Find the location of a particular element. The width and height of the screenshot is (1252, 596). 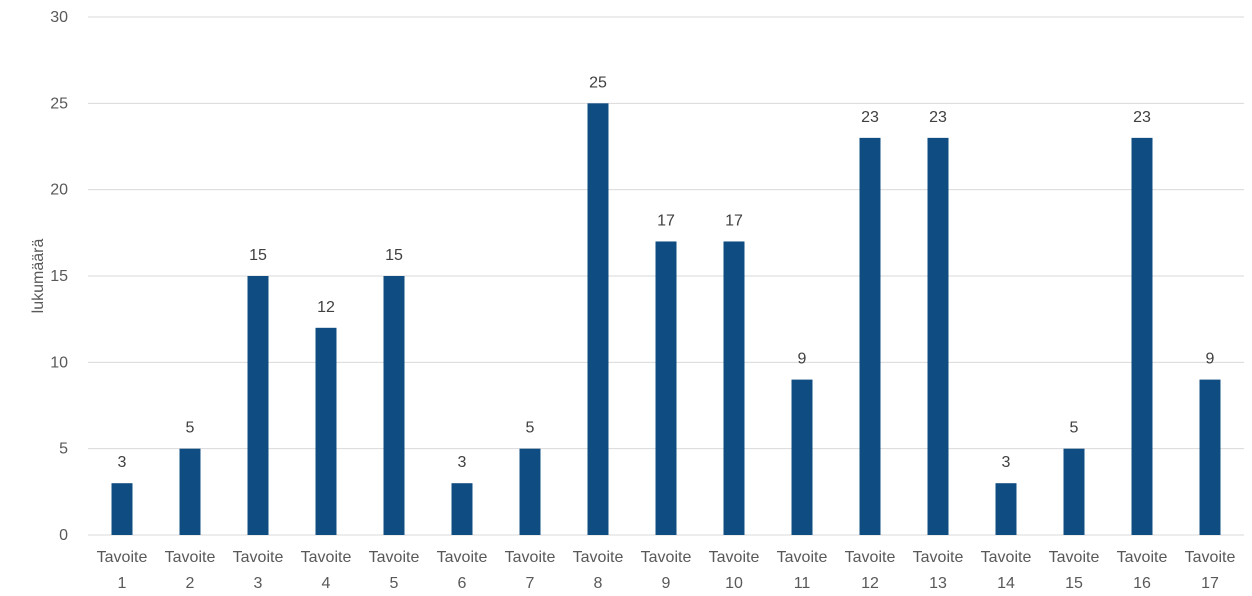

x-category-label: 17 is located at coordinates (1210, 583).